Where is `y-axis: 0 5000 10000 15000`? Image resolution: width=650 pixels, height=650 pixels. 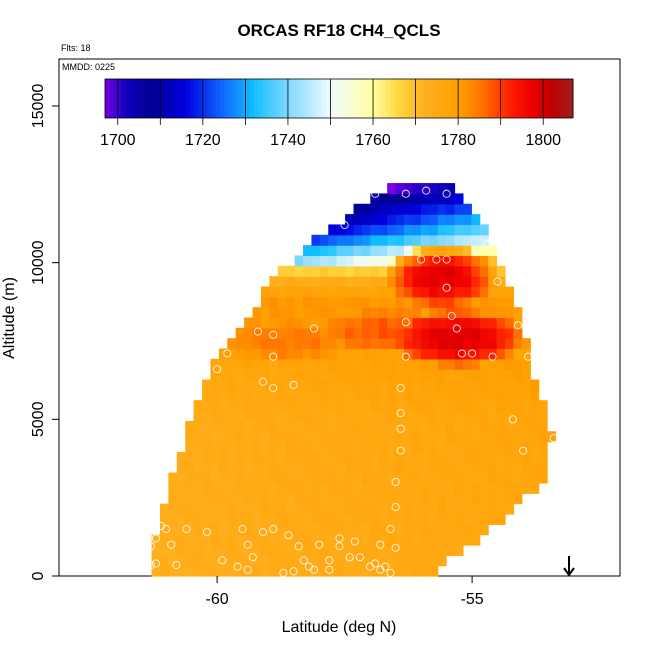 y-axis: 0 5000 10000 15000 is located at coordinates (44, 332).